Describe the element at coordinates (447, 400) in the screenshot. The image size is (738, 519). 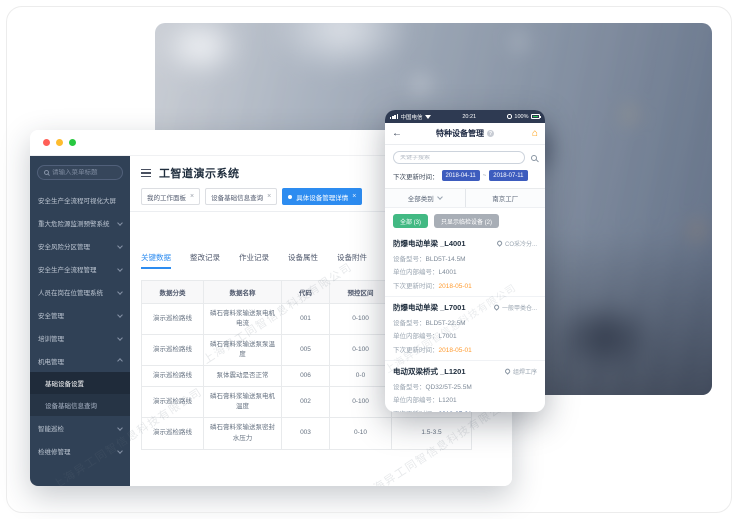
I see `internal-code-value: L1201` at that location.